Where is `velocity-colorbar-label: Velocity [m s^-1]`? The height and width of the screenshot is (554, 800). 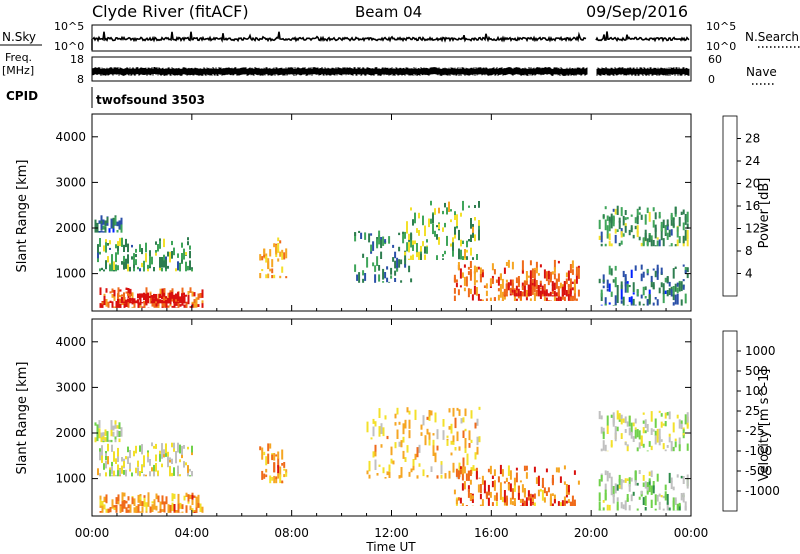
velocity-colorbar-label: Velocity [m s^-1] is located at coordinates (764, 425).